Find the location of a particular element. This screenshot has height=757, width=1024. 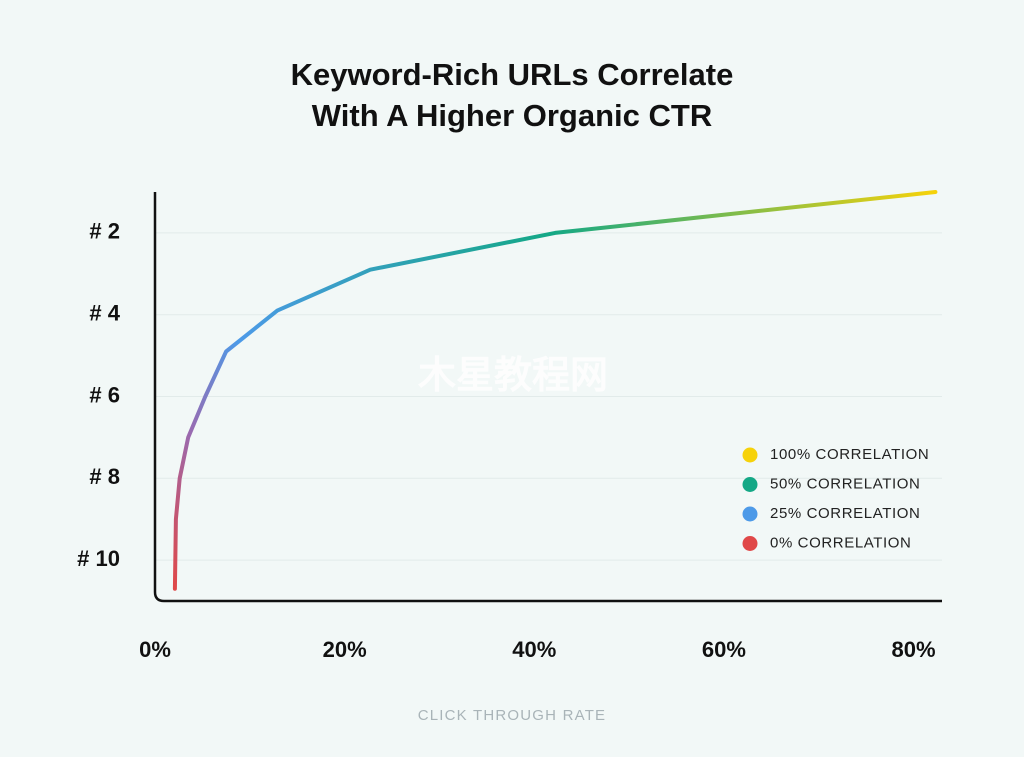

legend-label: 25% CORRELATION is located at coordinates (845, 513).